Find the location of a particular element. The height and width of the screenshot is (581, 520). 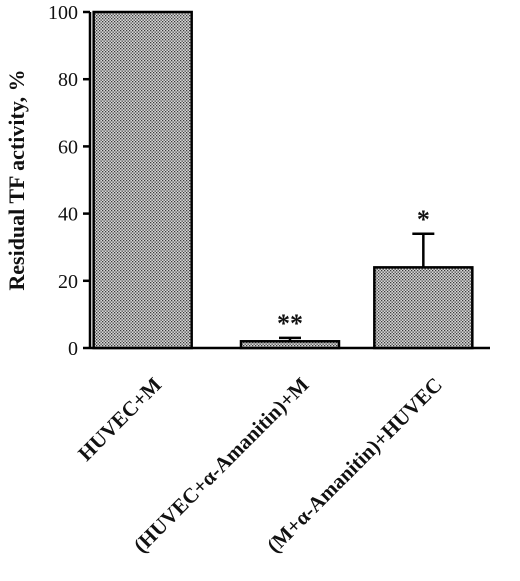

significance-label: ** is located at coordinates (290, 323).